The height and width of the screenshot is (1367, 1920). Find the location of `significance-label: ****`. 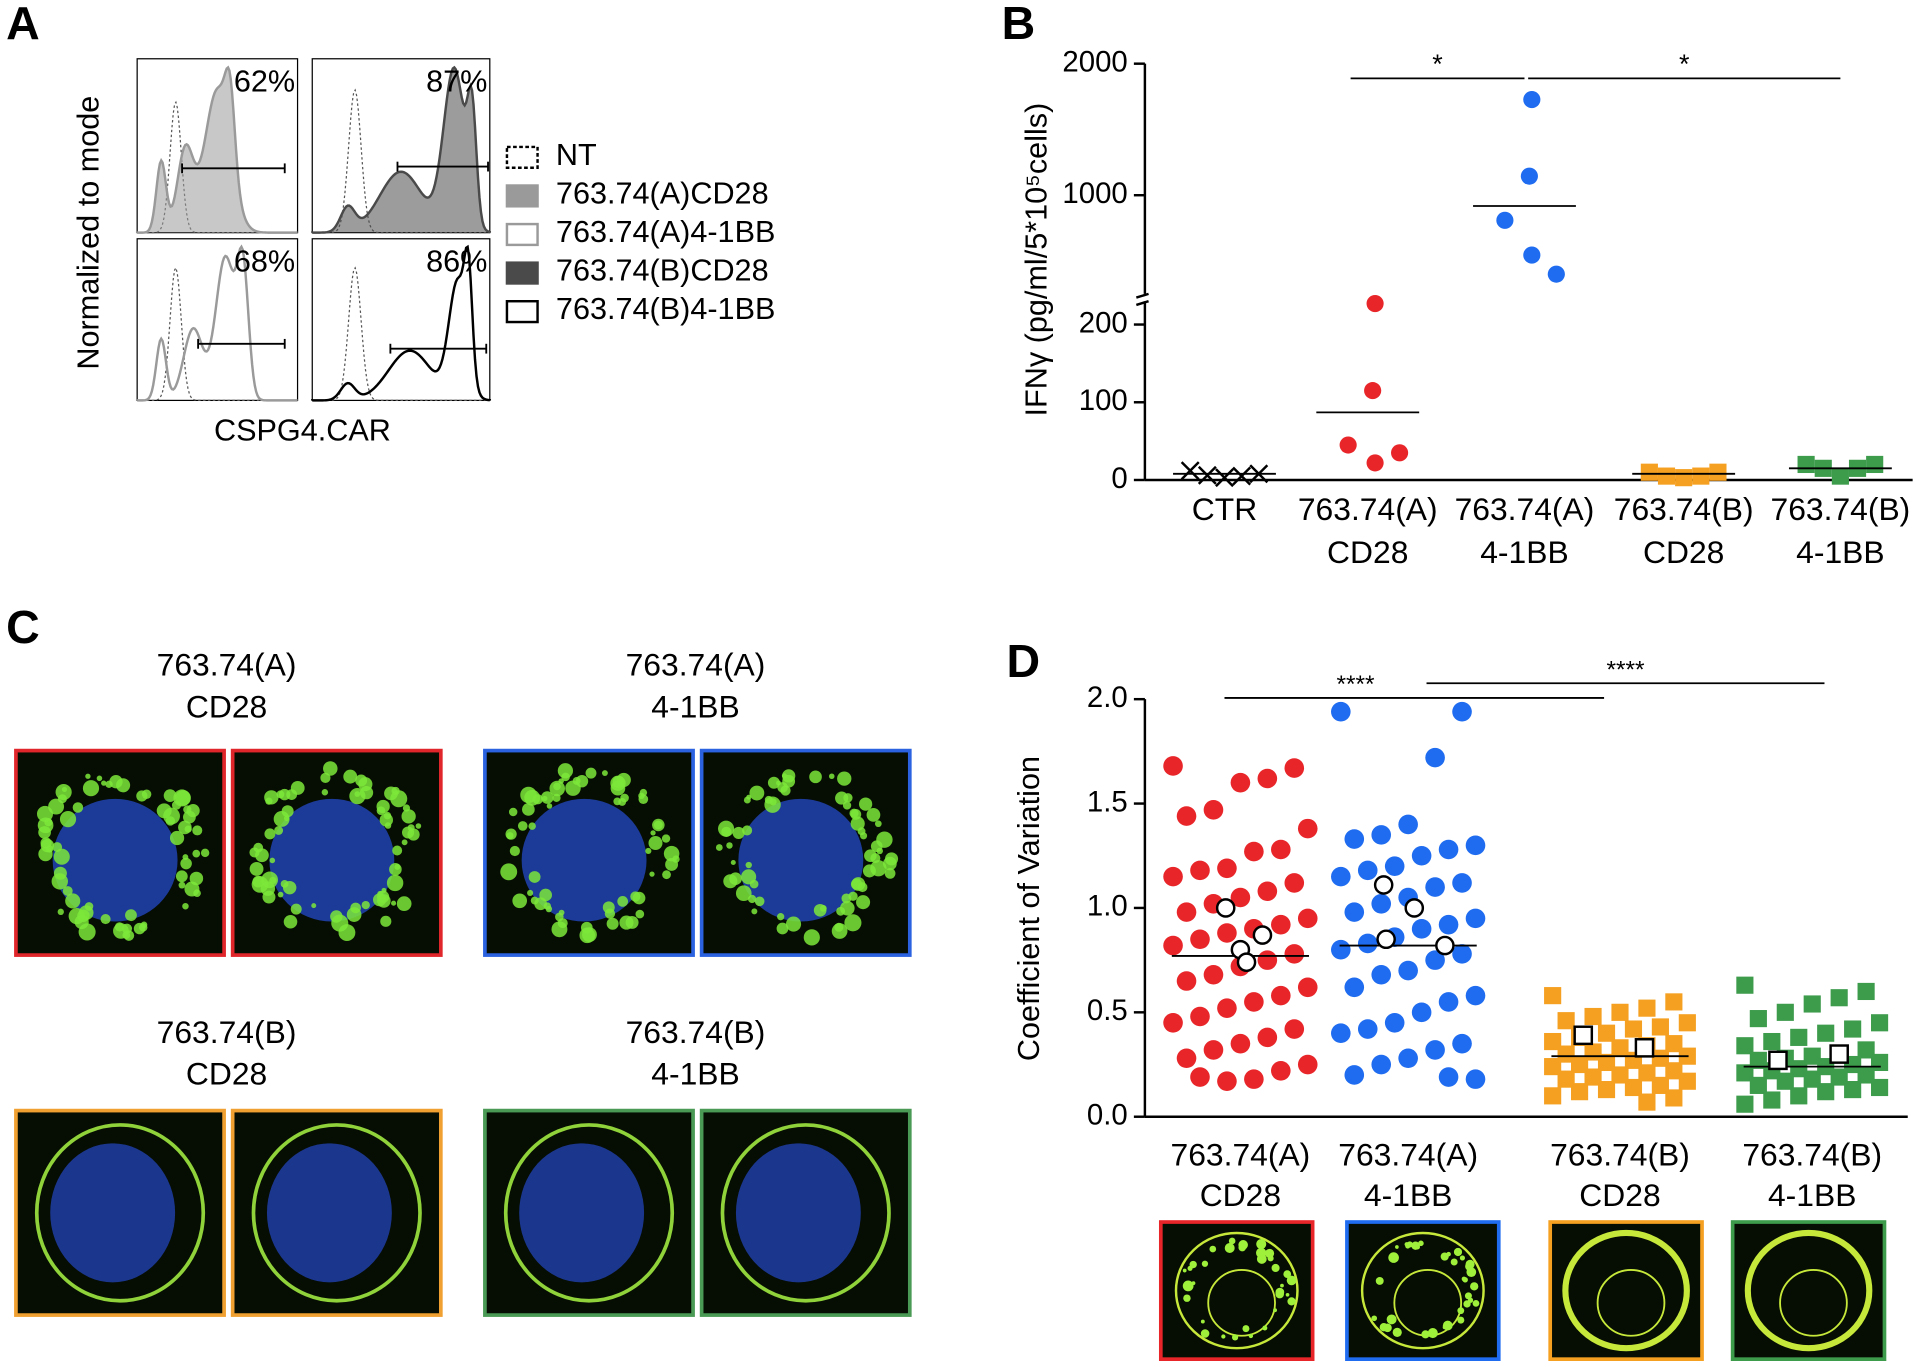

significance-label: **** is located at coordinates (1355, 684).